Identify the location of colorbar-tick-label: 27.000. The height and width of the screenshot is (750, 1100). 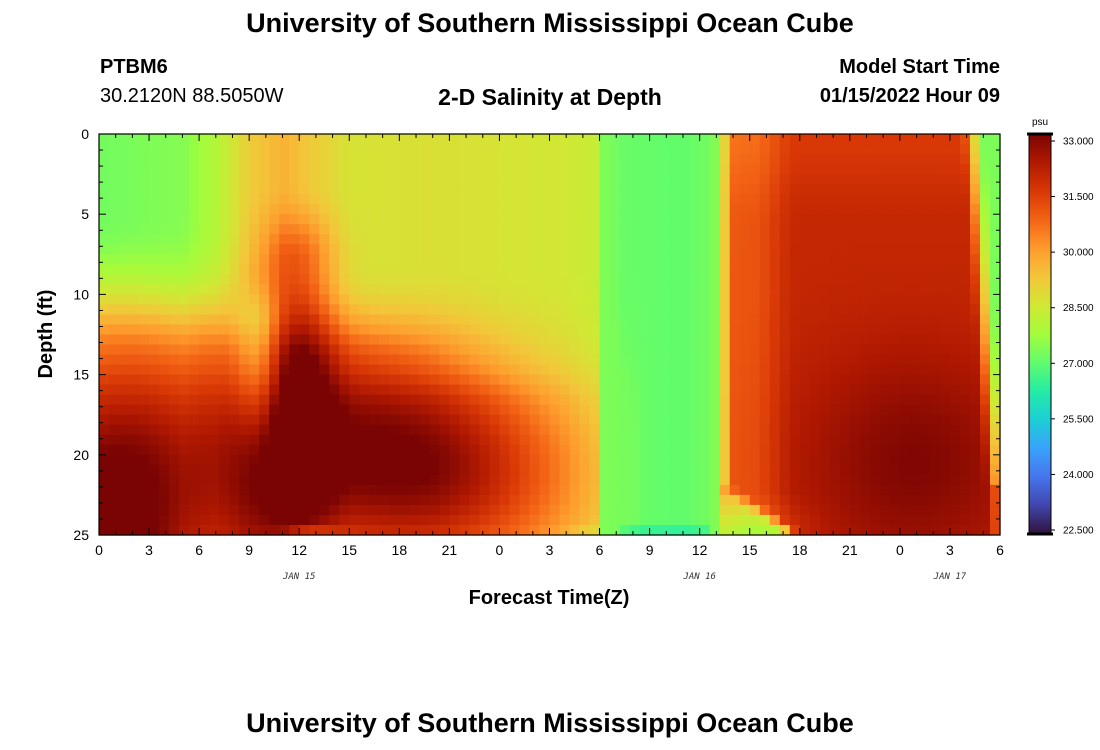
(1078, 364).